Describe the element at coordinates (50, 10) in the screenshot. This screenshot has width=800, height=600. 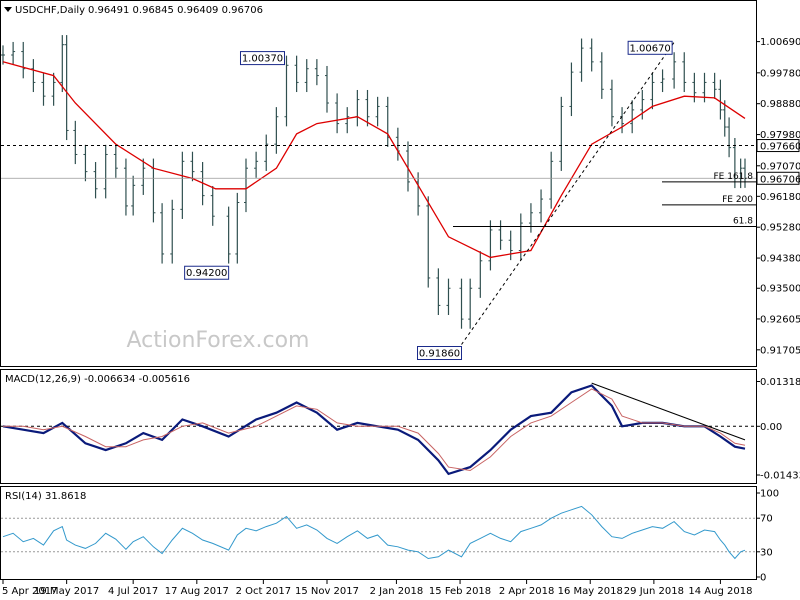
I see `symbol-label: USDCHF,Daily` at that location.